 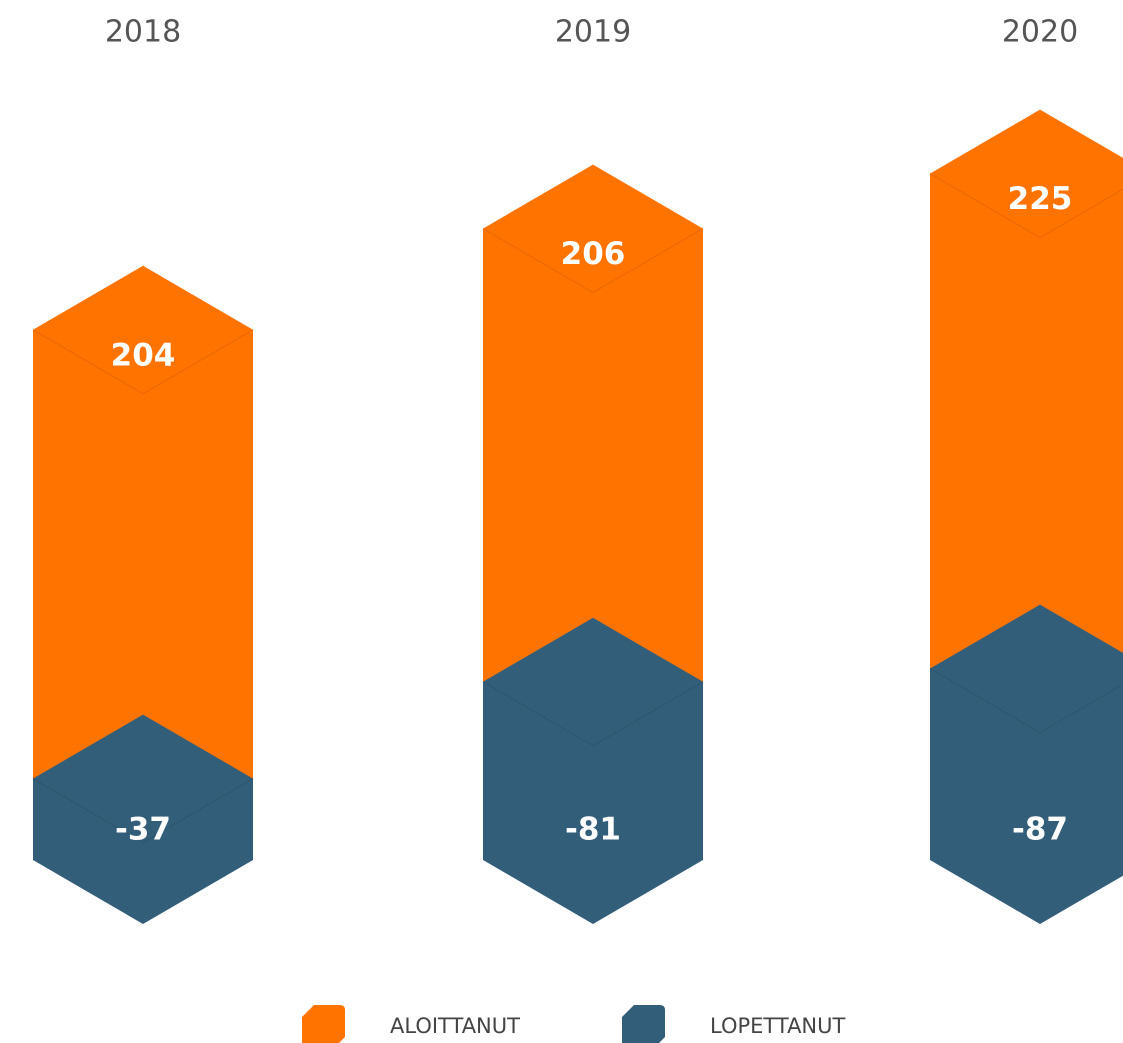 I want to click on year-label: 2020, so click(x=1040, y=32).